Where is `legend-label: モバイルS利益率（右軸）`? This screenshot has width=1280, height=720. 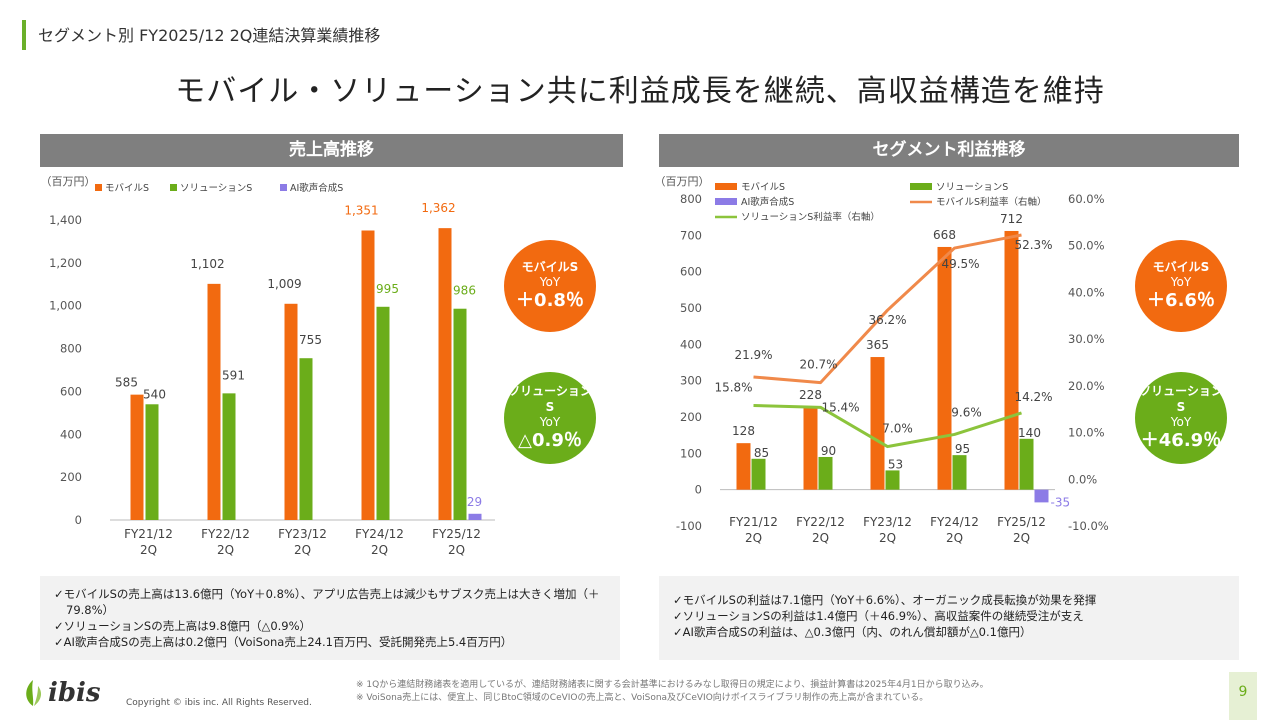 legend-label: モバイルS利益率（右軸） is located at coordinates (991, 202).